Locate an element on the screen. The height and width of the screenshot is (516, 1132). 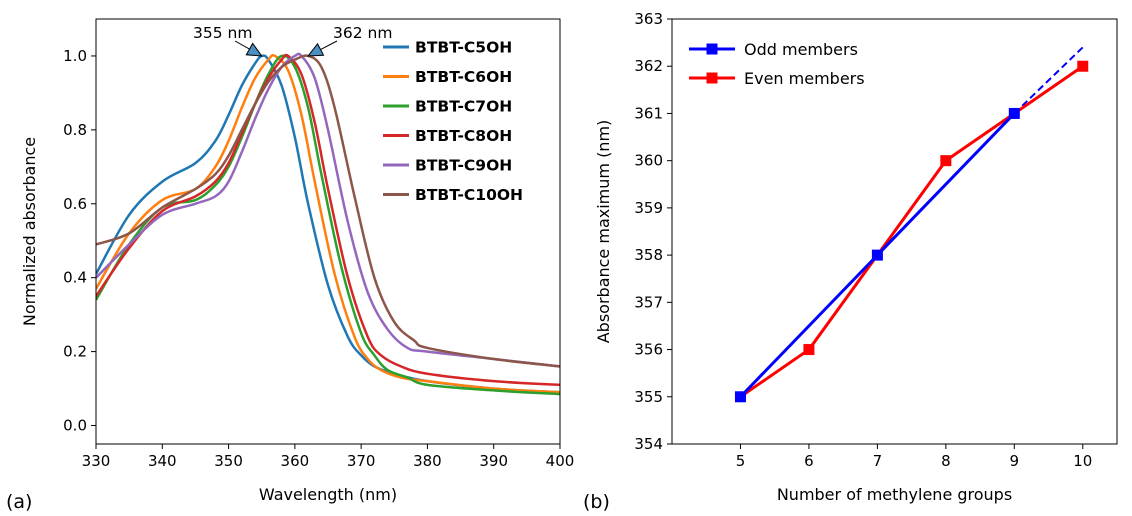
x-tick-label: 10 is located at coordinates (1082, 461).